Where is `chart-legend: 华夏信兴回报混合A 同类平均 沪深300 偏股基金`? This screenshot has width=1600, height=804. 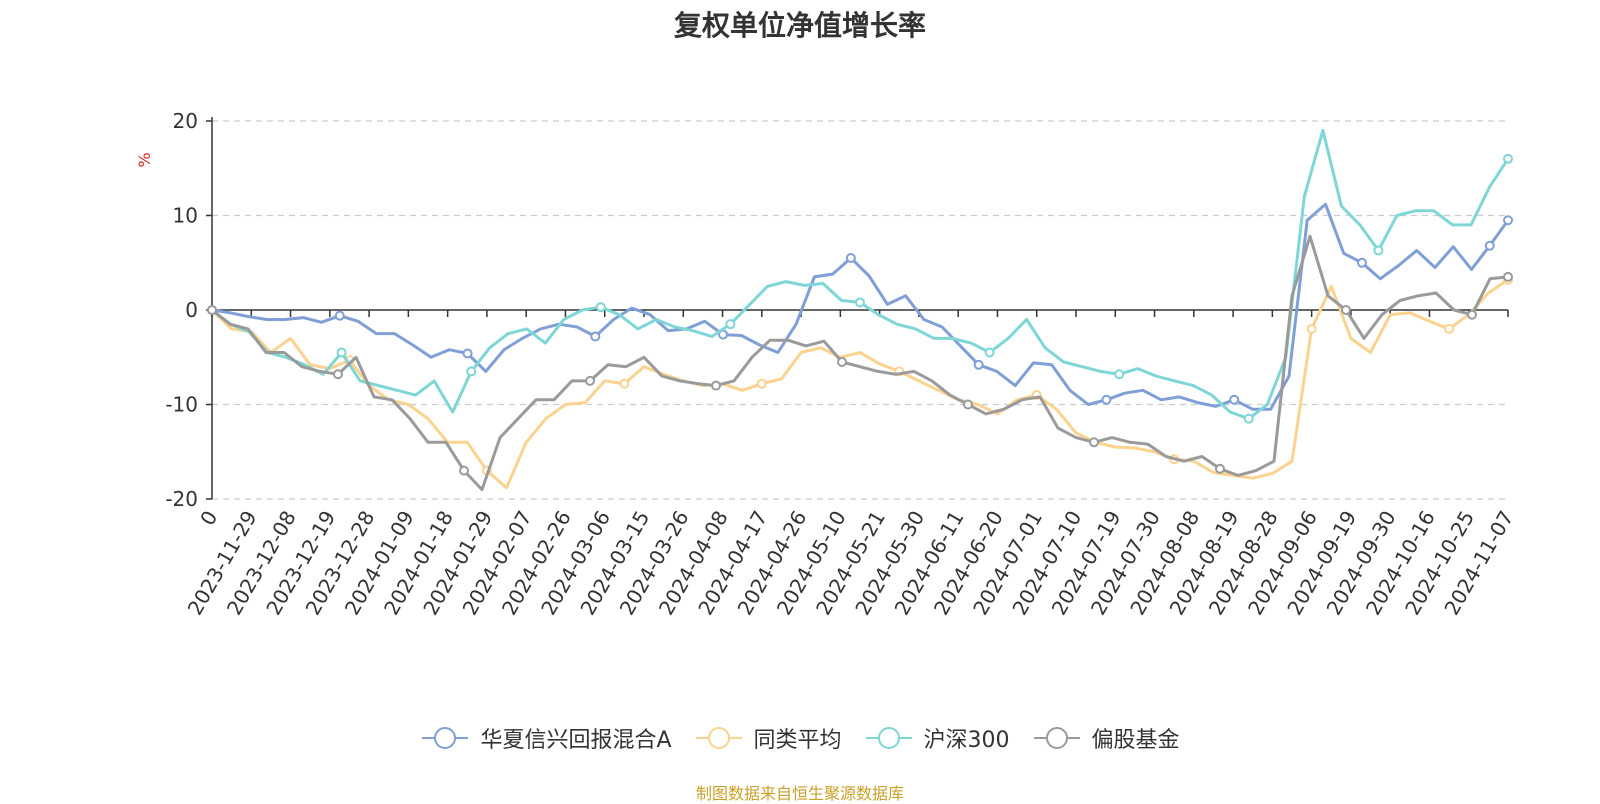
chart-legend: 华夏信兴回报混合A 同类平均 沪深300 偏股基金 is located at coordinates (800, 738).